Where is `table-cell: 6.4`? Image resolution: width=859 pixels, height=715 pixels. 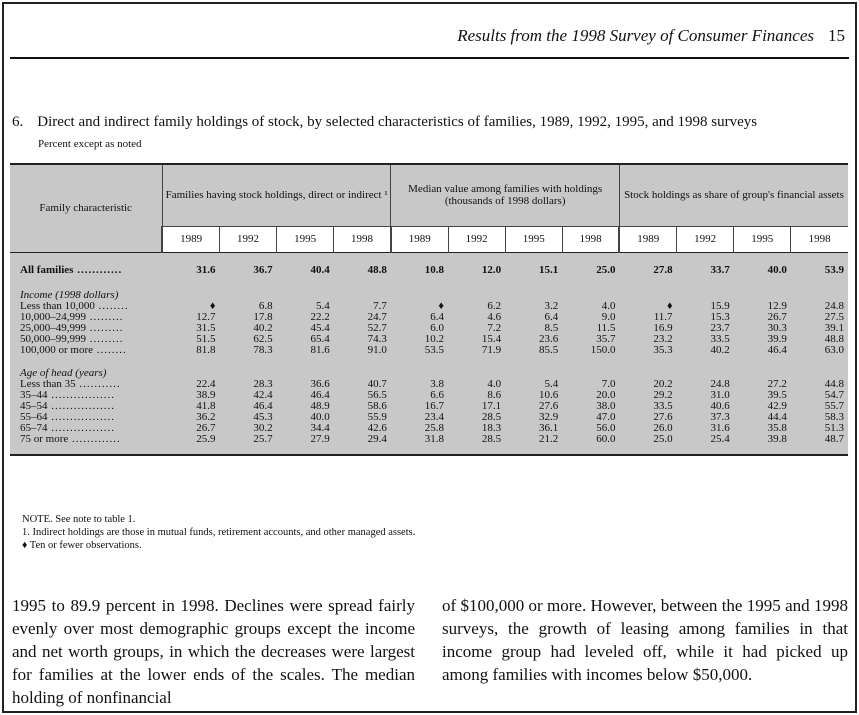
table-cell: 6.4 is located at coordinates (437, 317).